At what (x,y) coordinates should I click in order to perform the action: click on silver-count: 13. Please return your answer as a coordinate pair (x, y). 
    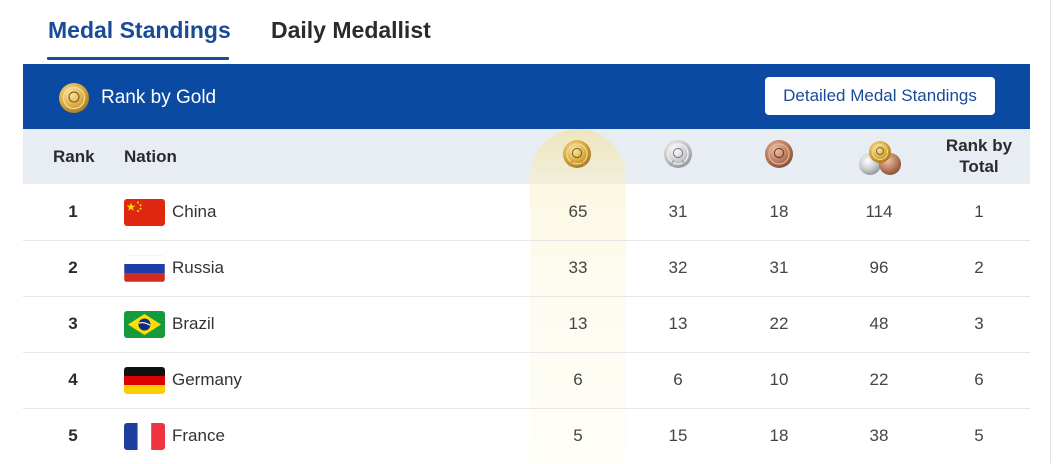
    Looking at the image, I should click on (678, 323).